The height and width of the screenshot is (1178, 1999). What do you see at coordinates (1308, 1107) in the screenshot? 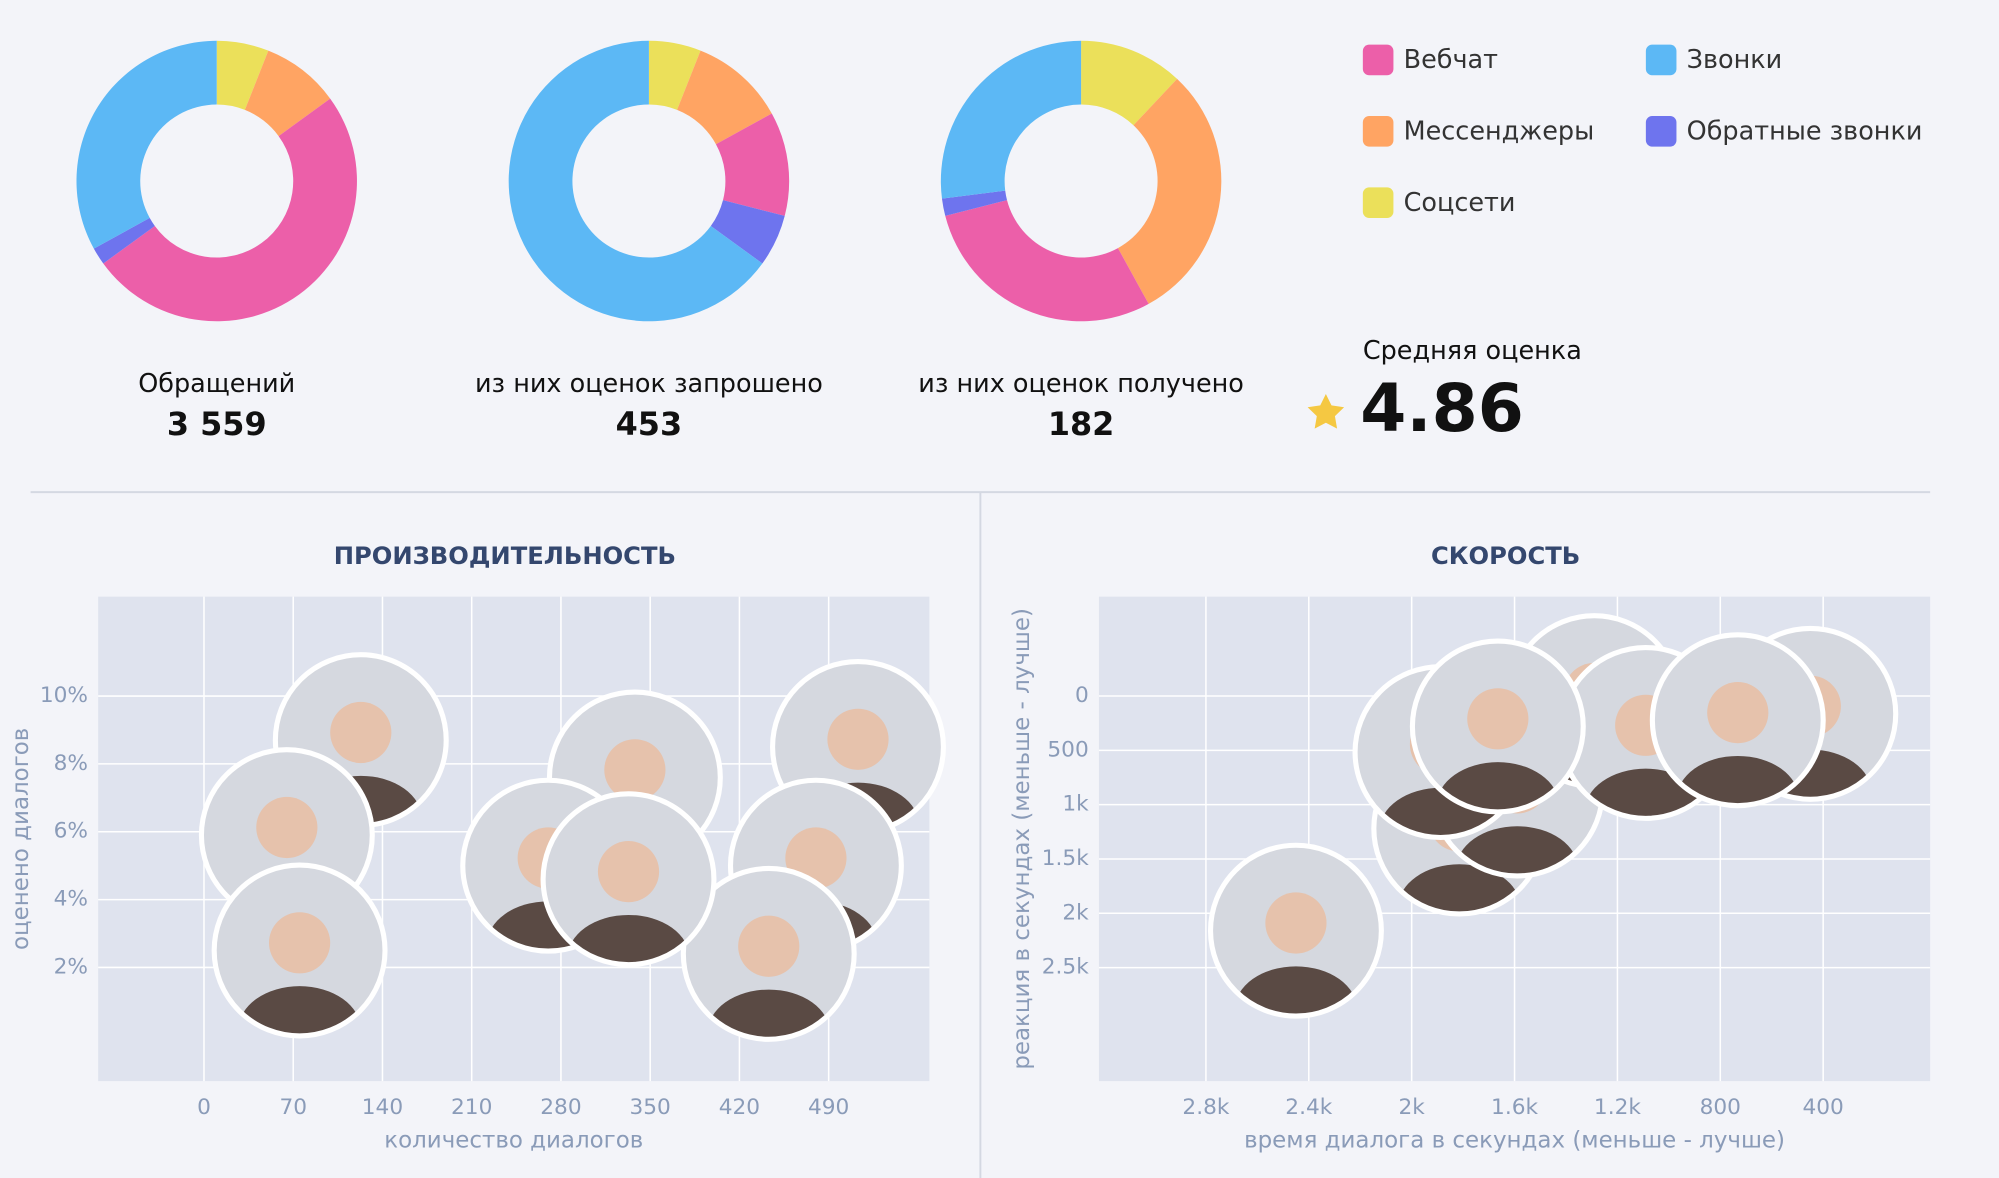
I see `x-tick-label: 2.4k` at bounding box center [1308, 1107].